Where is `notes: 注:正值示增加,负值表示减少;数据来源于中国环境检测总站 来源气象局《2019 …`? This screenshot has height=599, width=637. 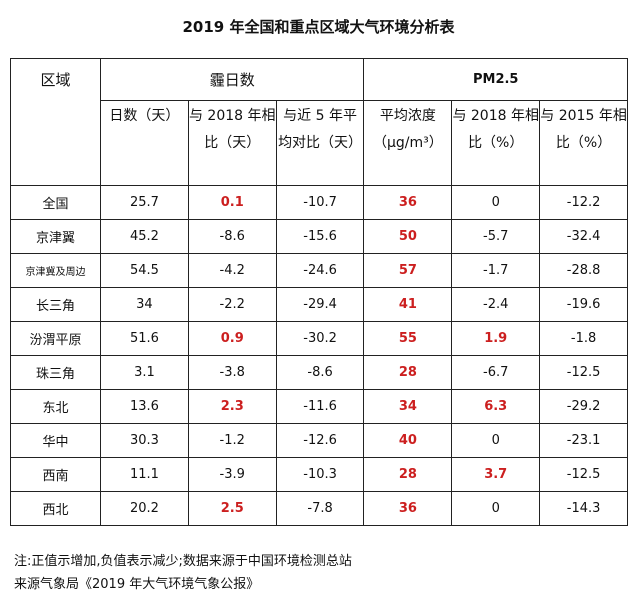
notes: 注:正值示增加,负值表示减少;数据来源于中国环境检测总站 来源气象局《2019 … is located at coordinates (183, 573).